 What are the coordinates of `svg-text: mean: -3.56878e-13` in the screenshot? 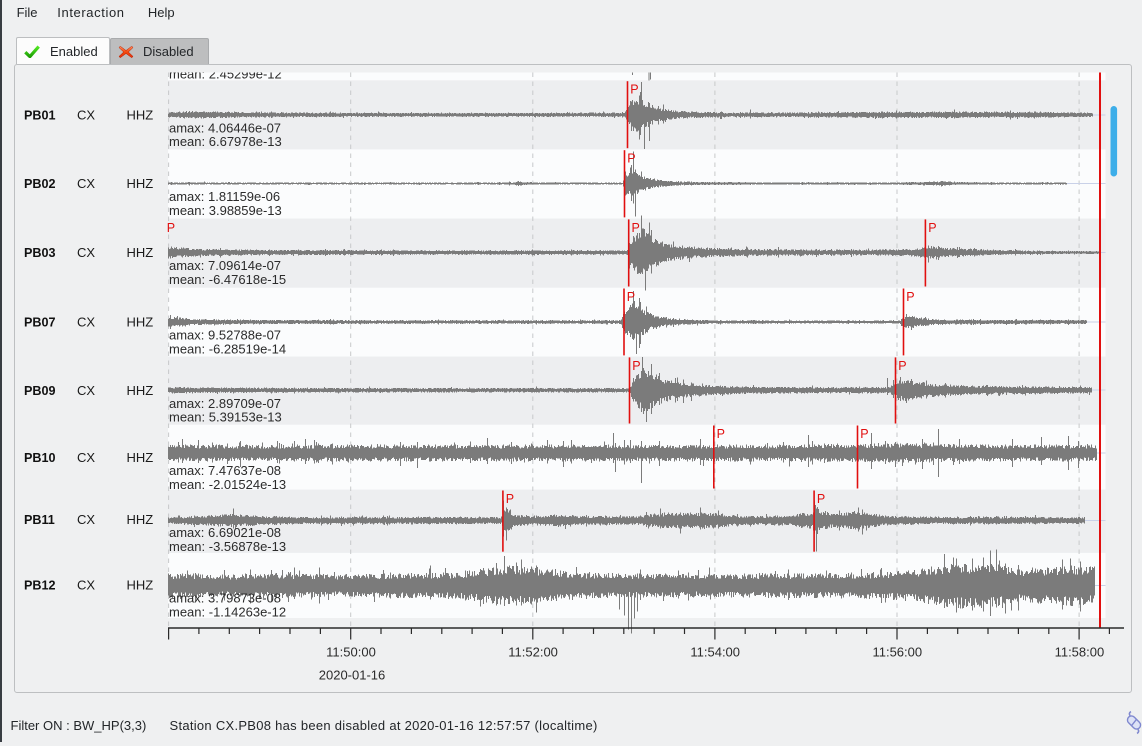 It's located at (227, 546).